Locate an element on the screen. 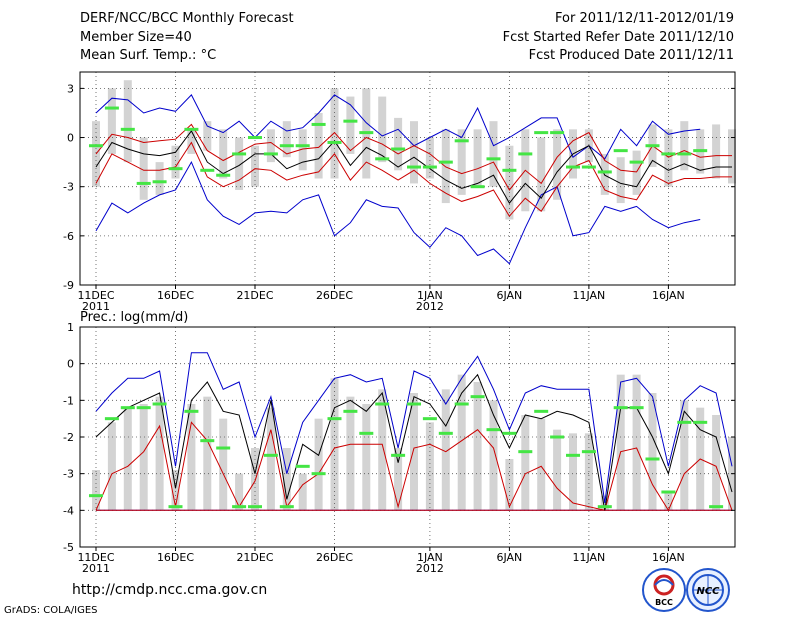  bcc-logo-icon: BCC is located at coordinates (664, 590).